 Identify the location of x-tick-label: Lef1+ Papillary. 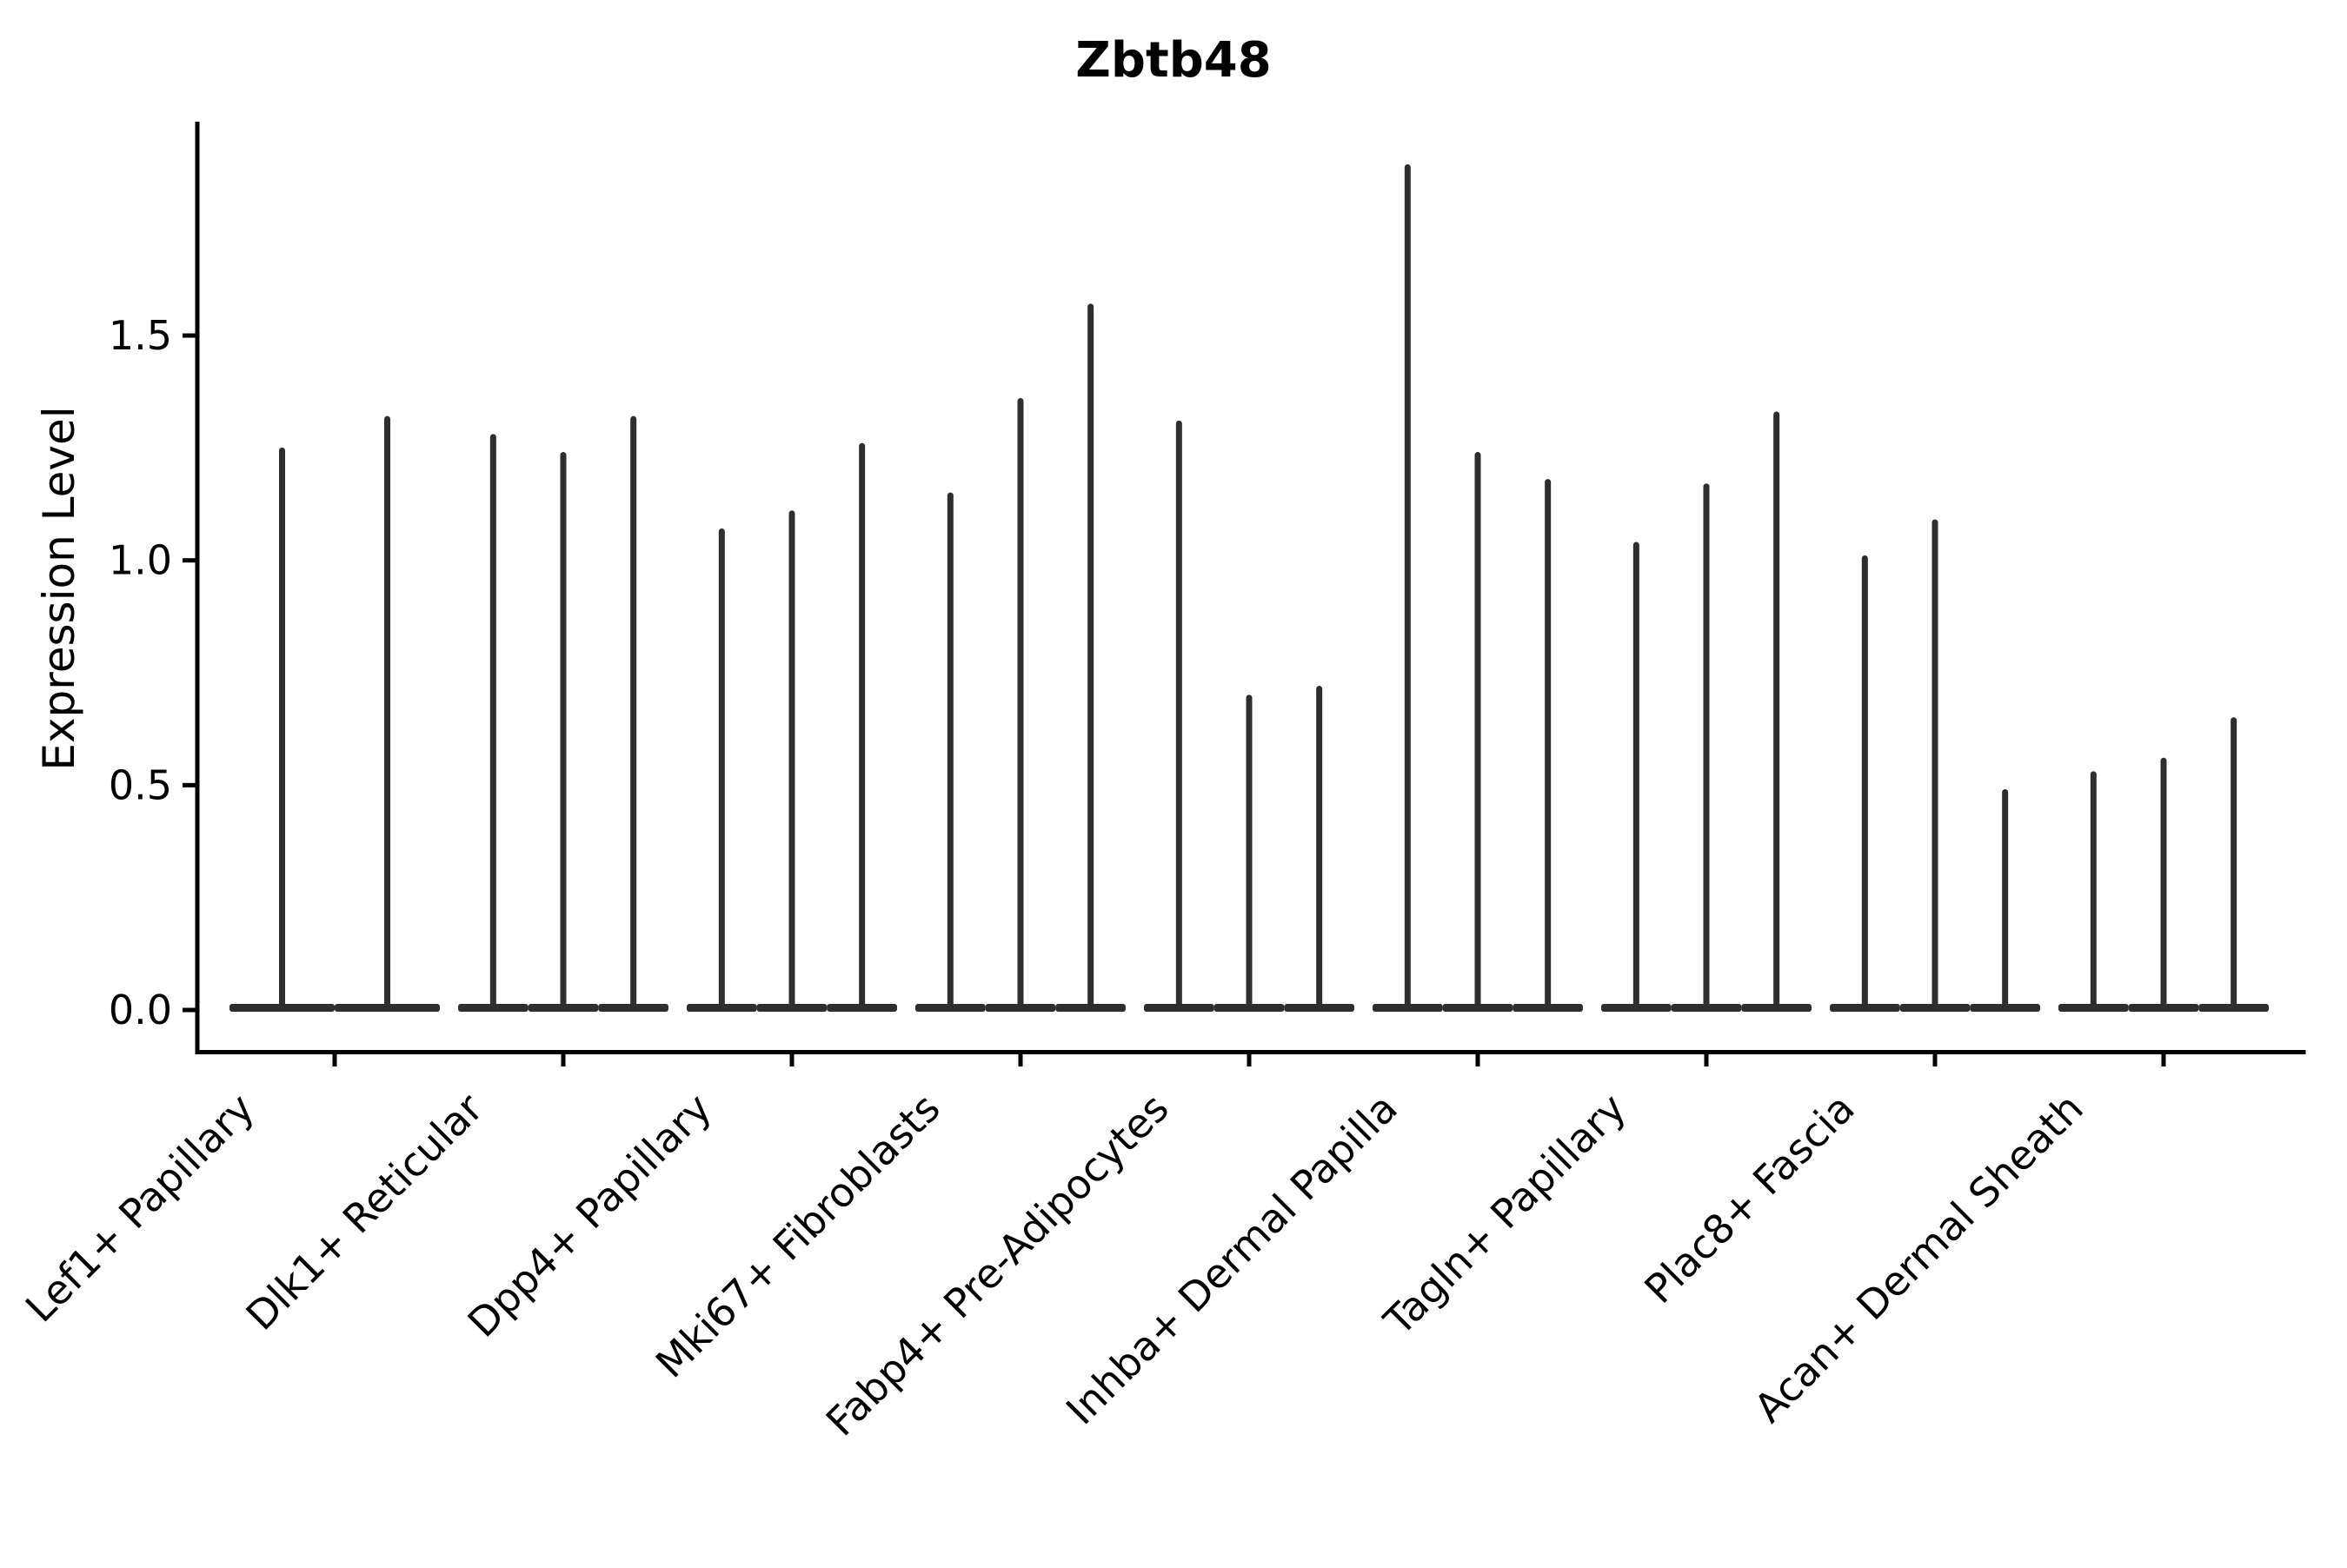
(140, 1208).